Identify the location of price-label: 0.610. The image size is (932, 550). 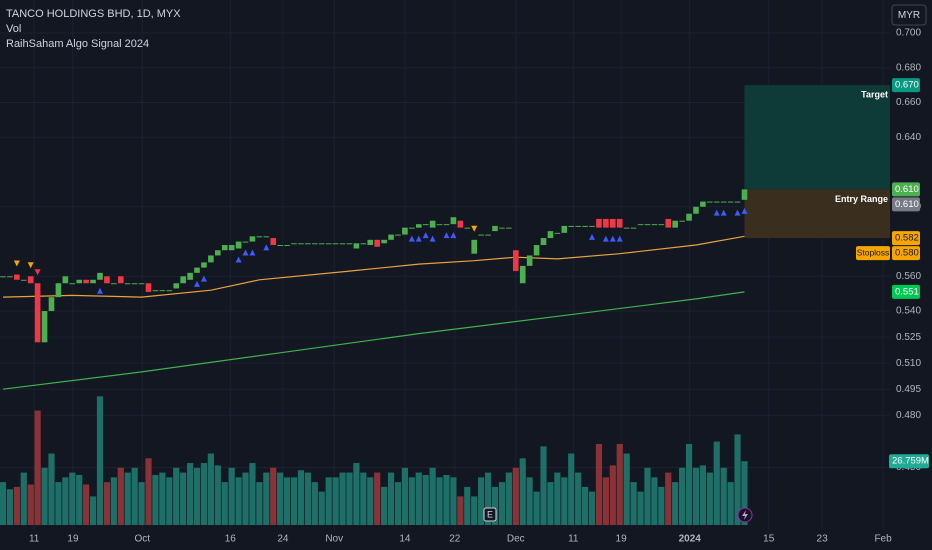
(907, 189).